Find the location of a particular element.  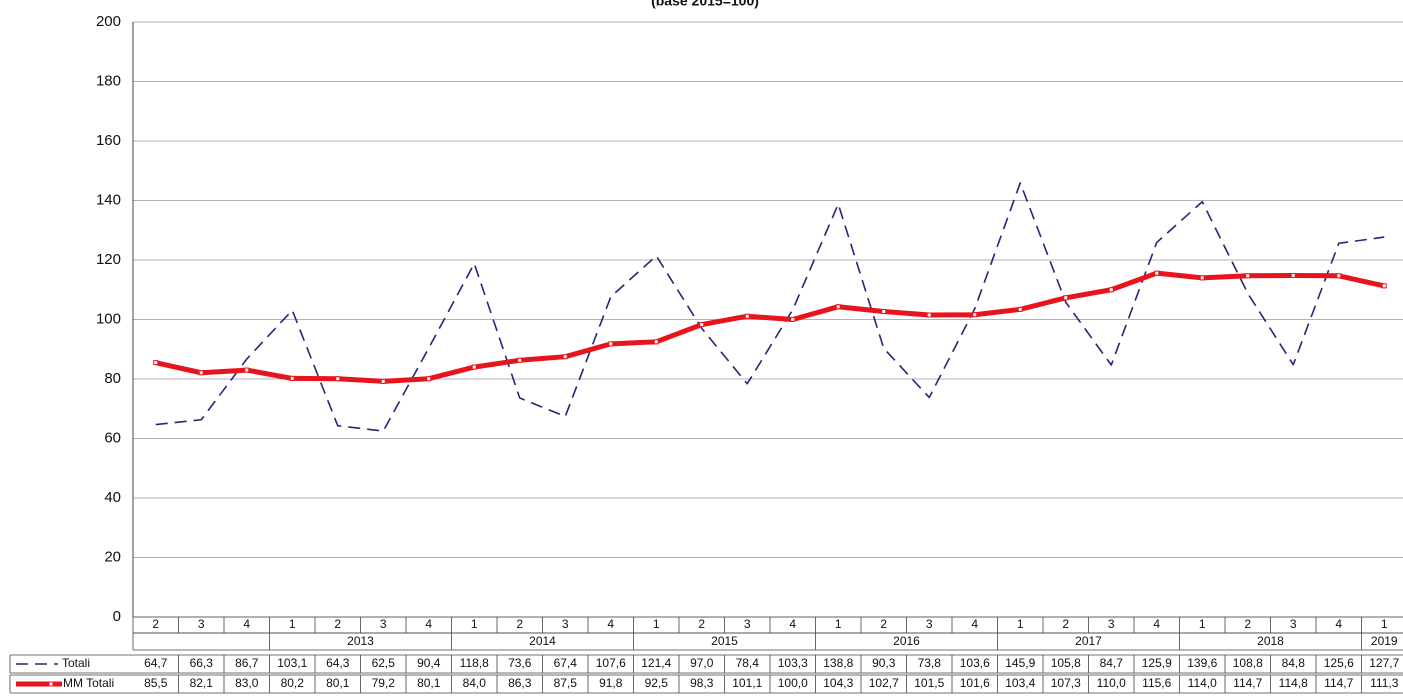

value-label: 105,8 is located at coordinates (1066, 663).